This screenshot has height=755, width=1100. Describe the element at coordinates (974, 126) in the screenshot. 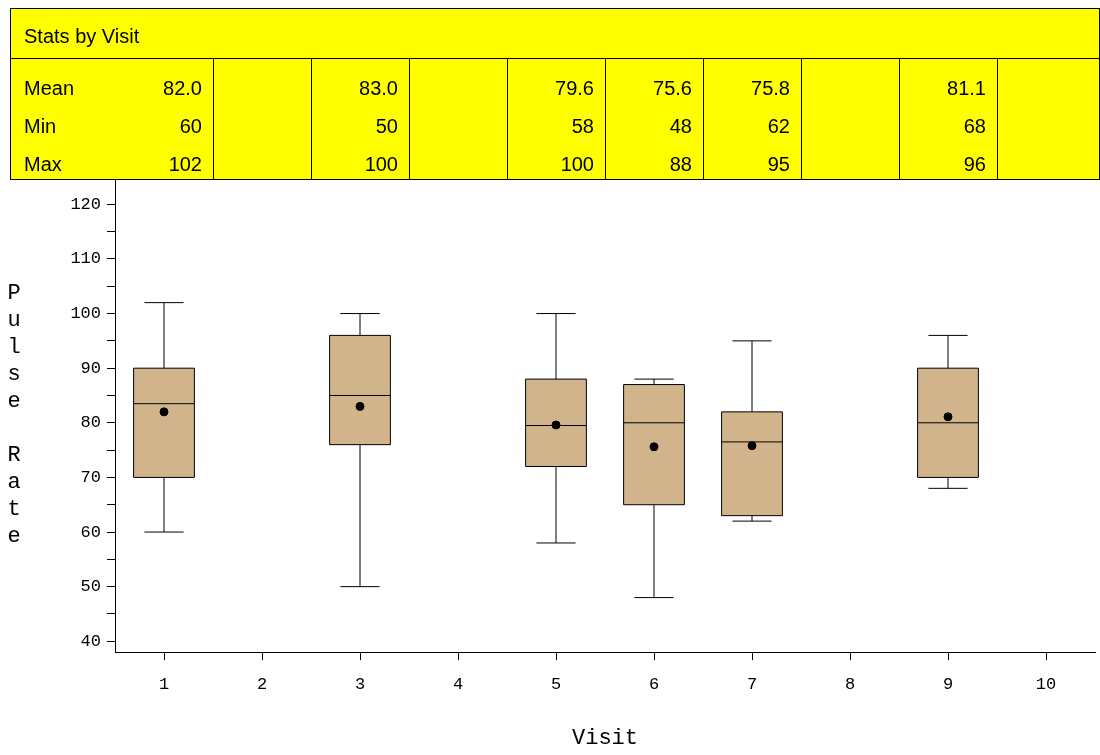

I see `text: 68` at that location.